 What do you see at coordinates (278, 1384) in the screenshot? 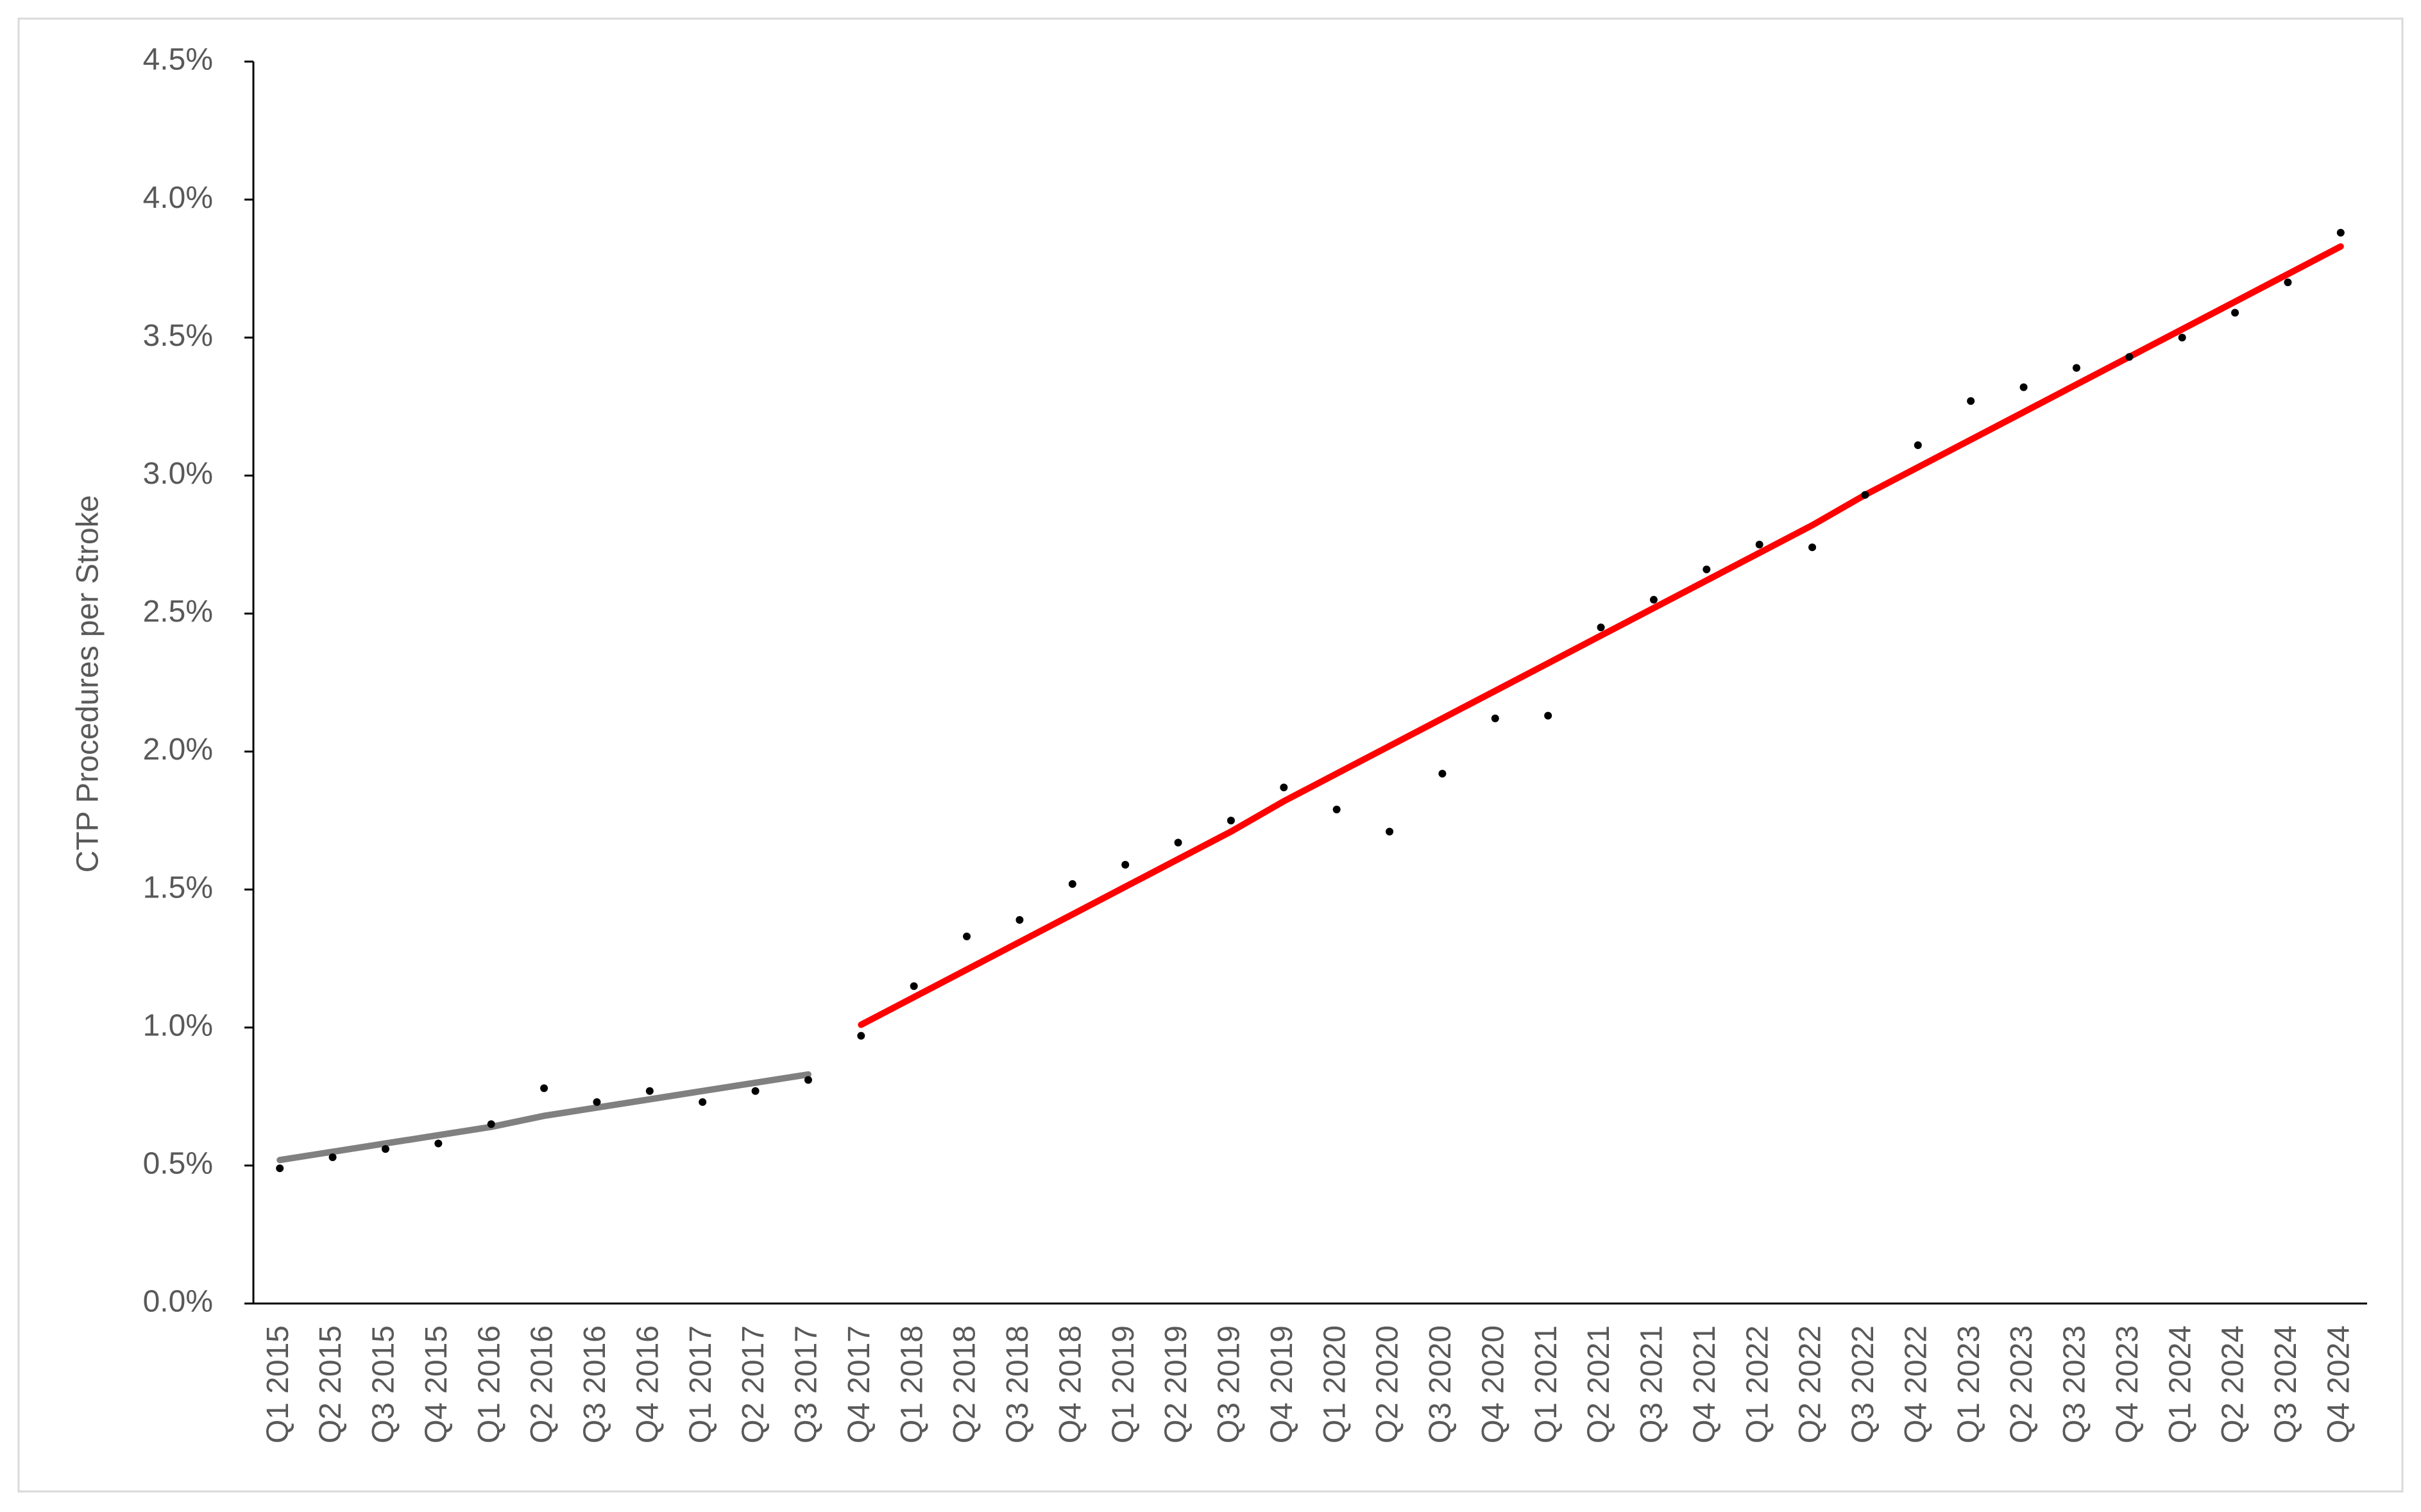
I see `x-tick-label: Q1 2015` at bounding box center [278, 1384].